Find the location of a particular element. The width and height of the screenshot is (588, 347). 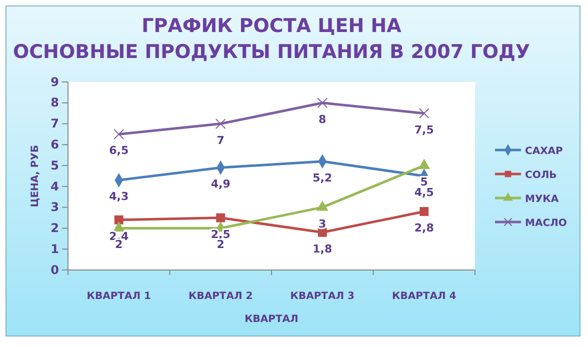

x-tick-label: КВАРТАЛ 2 is located at coordinates (220, 296).